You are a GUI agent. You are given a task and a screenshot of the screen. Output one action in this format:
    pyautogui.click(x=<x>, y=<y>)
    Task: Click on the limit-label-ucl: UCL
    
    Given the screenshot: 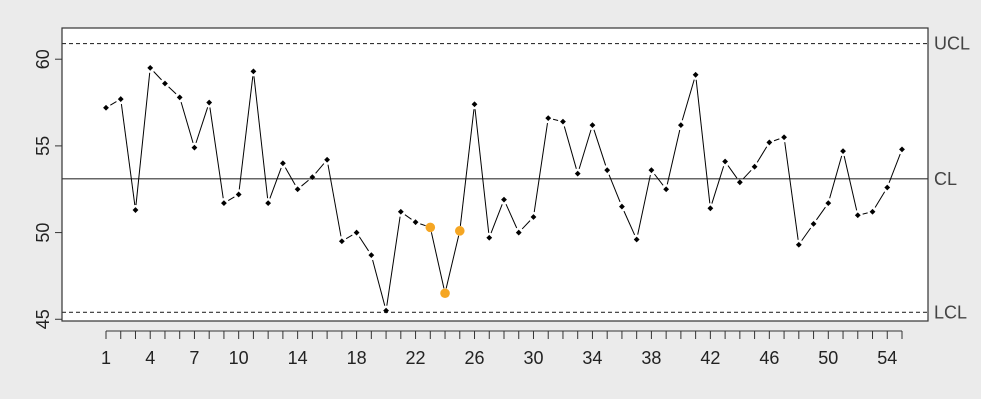 What is the action you would take?
    pyautogui.click(x=952, y=44)
    